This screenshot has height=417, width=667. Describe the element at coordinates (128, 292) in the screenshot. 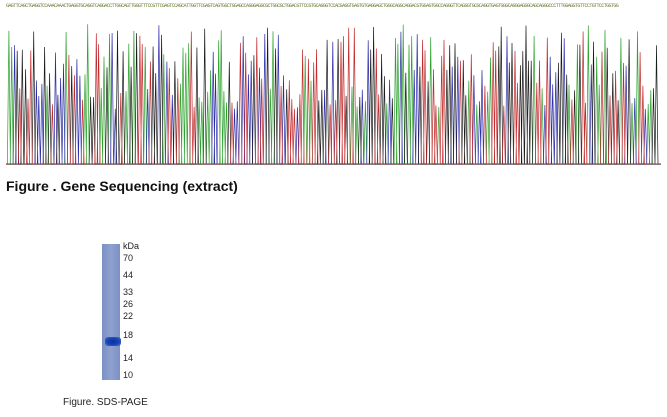

I see `marker-label-33: 33` at that location.